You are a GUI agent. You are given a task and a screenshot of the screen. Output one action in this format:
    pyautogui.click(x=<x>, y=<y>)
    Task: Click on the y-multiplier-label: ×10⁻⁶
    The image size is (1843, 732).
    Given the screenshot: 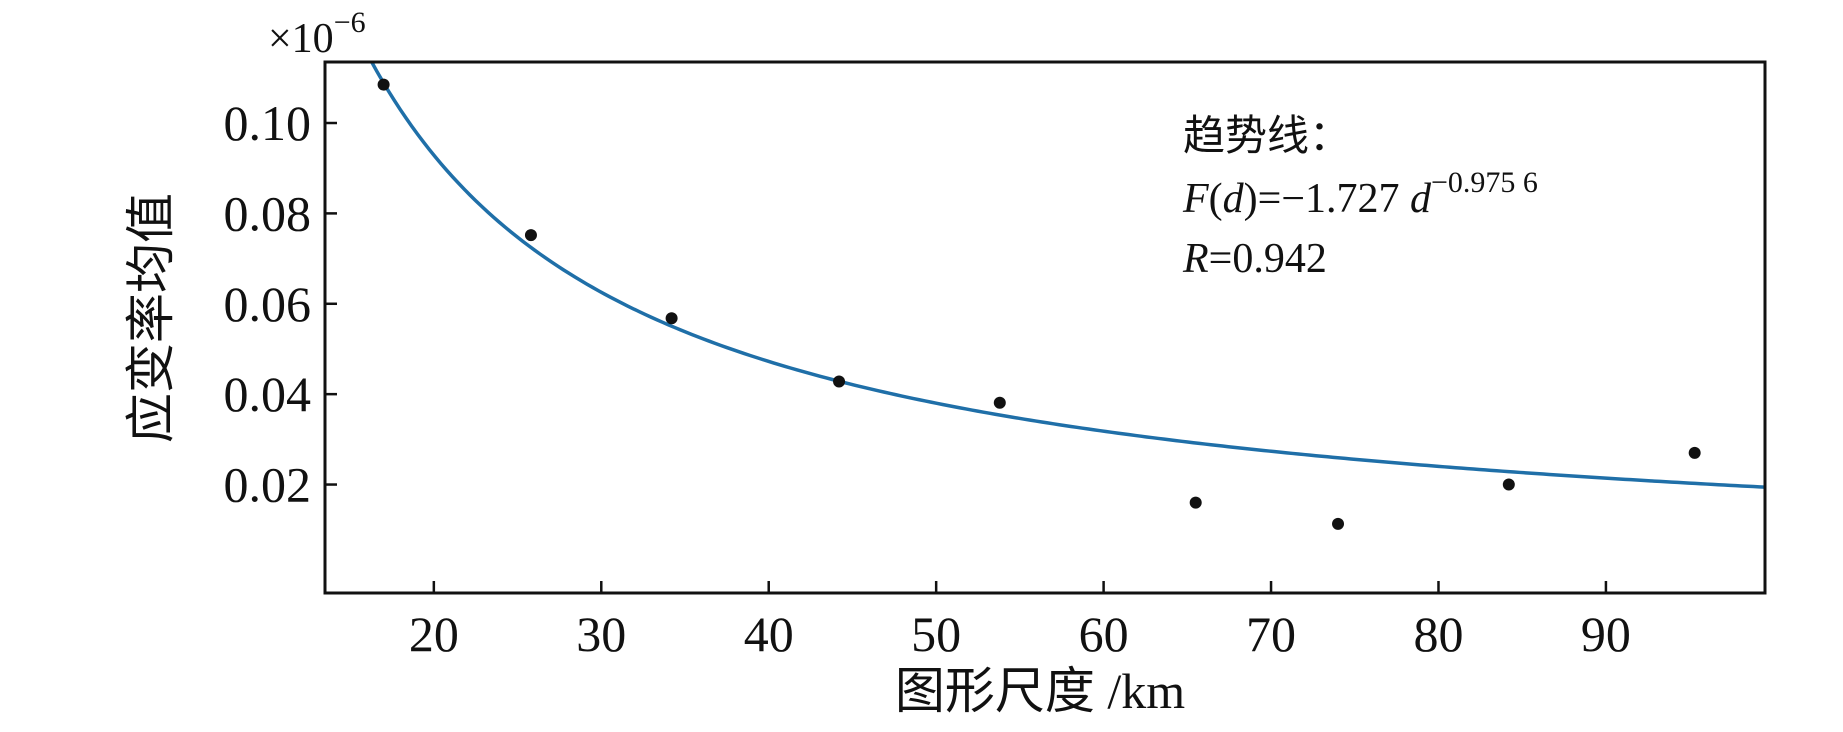 What is the action you would take?
    pyautogui.click(x=317, y=34)
    